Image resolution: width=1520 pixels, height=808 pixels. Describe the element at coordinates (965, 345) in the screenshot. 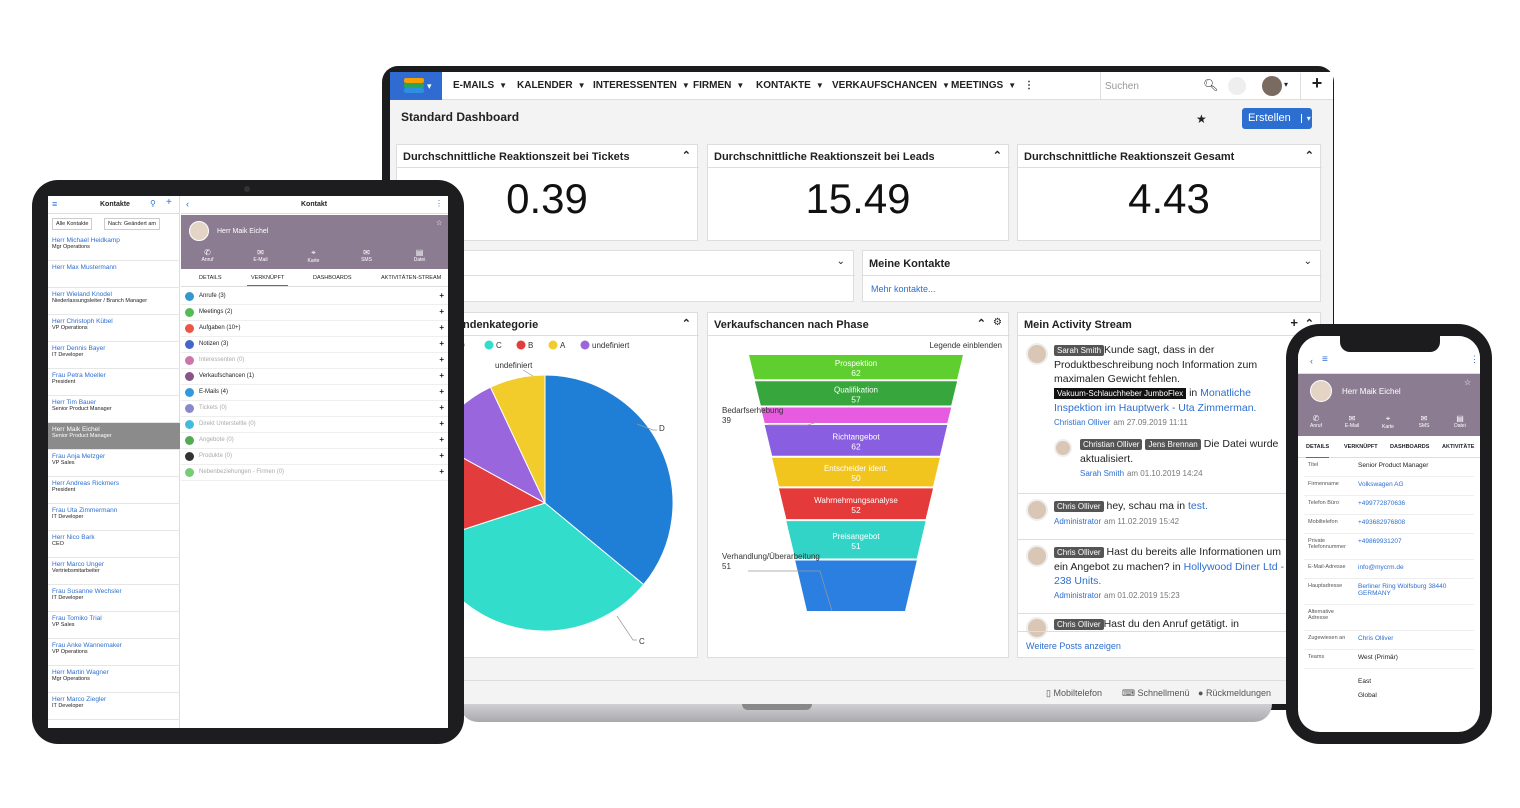

I see `legend-toggle: Legende einblenden` at that location.